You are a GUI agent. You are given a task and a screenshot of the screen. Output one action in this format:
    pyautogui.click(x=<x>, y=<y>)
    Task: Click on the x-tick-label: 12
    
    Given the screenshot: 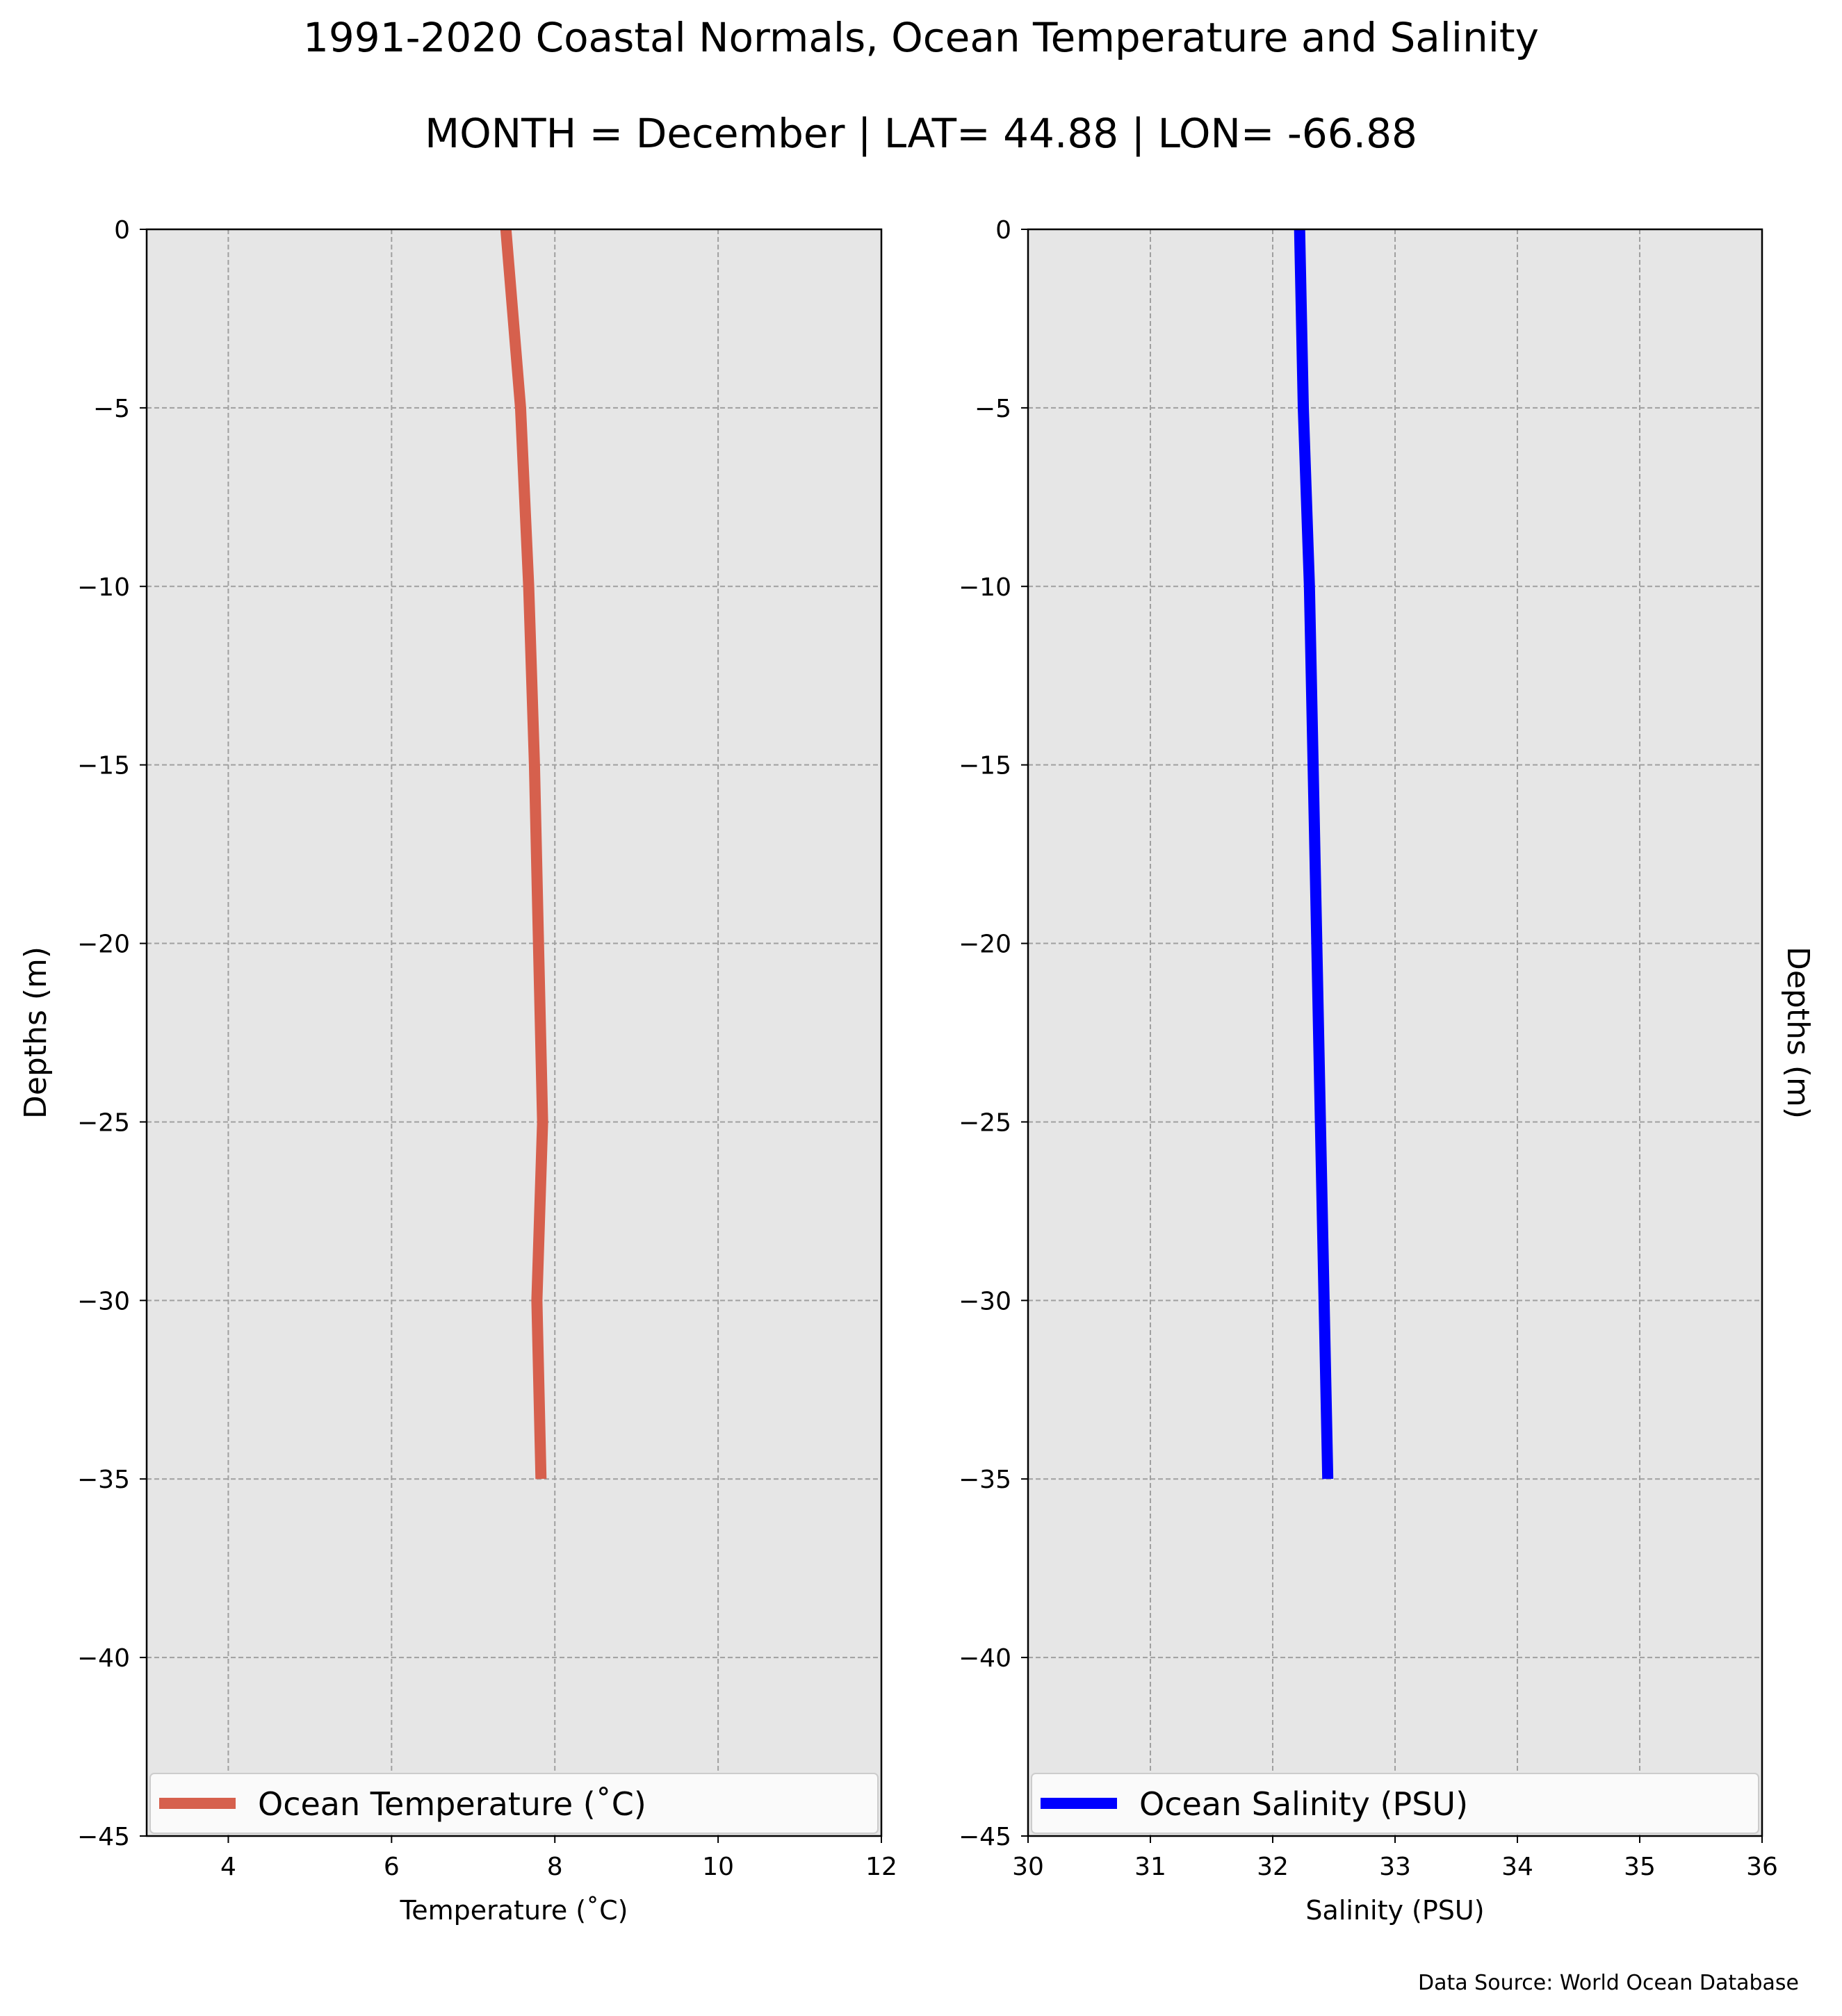 What is the action you would take?
    pyautogui.click(x=881, y=1867)
    